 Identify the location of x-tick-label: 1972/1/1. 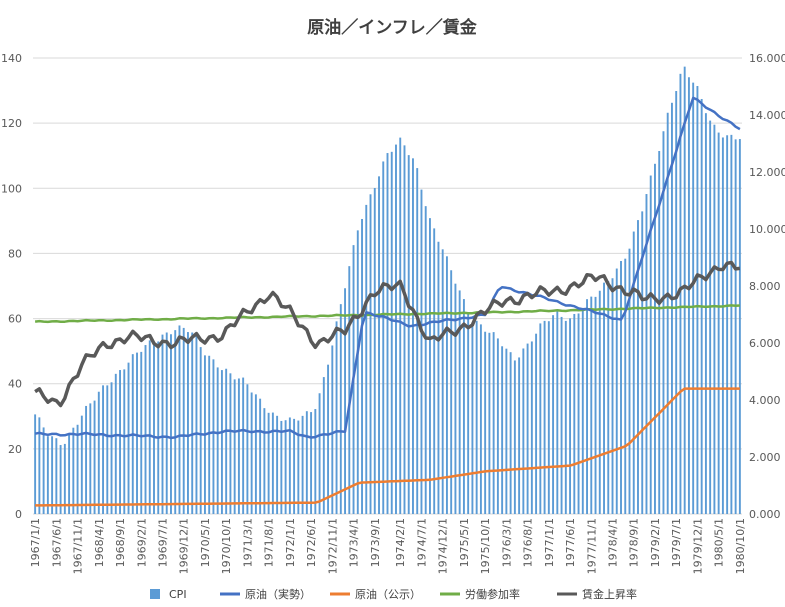
(290, 542).